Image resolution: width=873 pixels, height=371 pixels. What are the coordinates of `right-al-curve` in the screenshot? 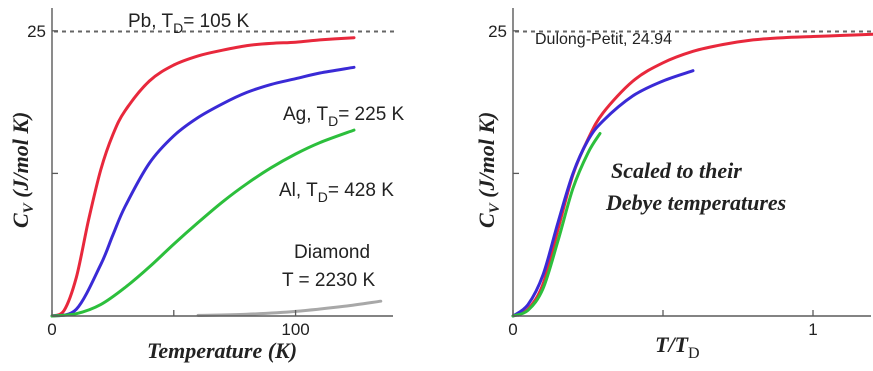 It's located at (556, 225).